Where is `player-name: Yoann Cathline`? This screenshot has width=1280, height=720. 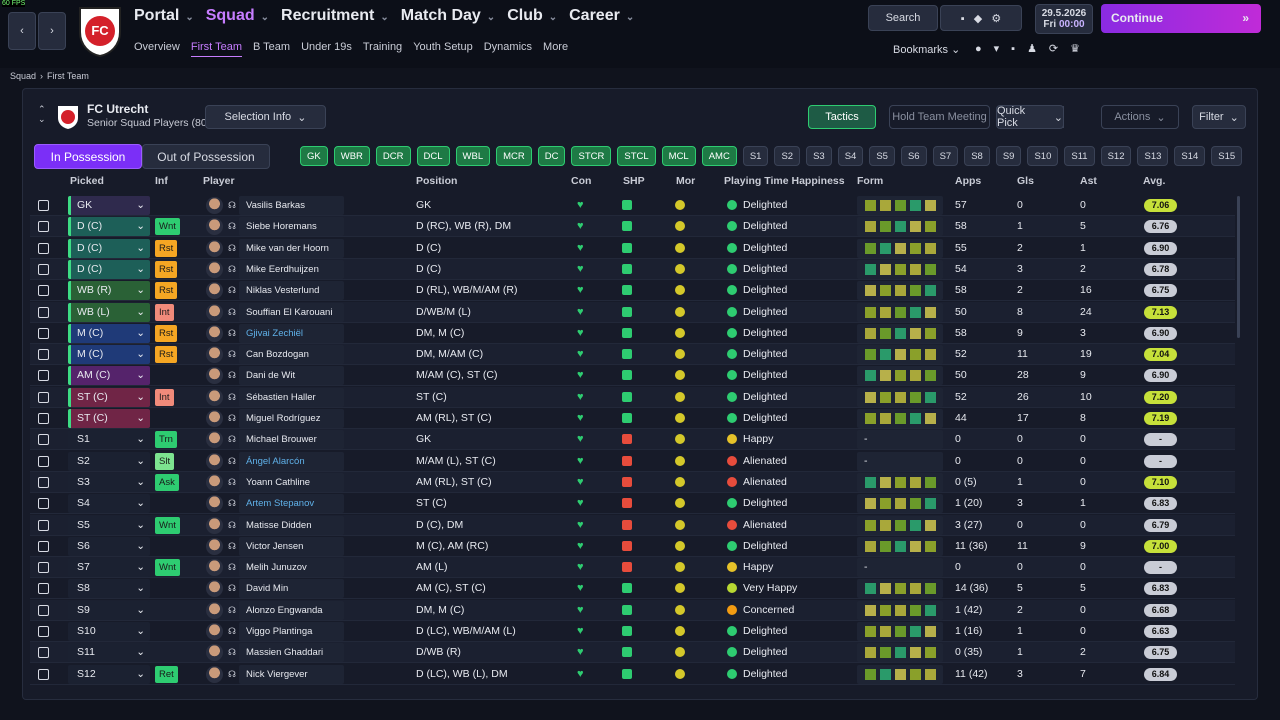 player-name: Yoann Cathline is located at coordinates (291, 482).